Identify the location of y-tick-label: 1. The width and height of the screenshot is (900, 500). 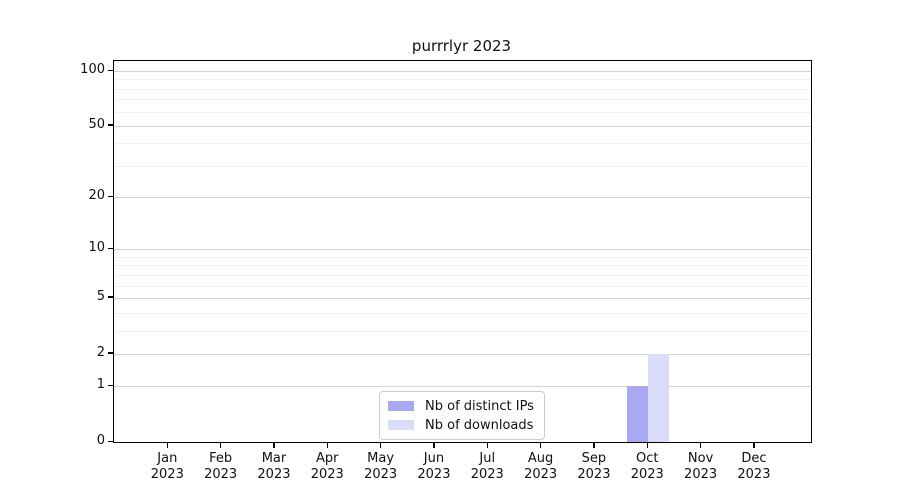
(100, 385).